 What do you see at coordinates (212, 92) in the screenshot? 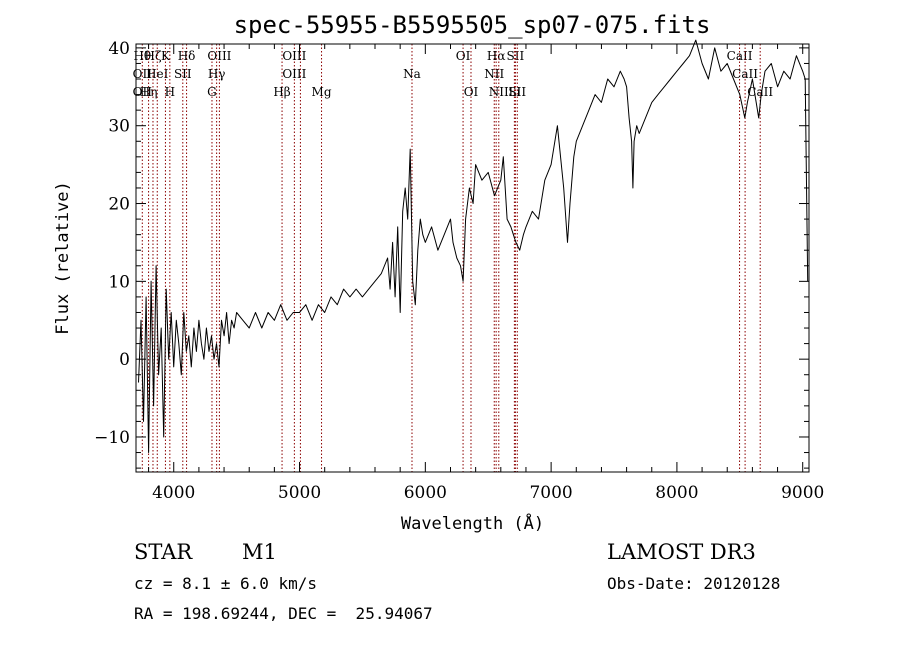
I see `line-label: G` at bounding box center [212, 92].